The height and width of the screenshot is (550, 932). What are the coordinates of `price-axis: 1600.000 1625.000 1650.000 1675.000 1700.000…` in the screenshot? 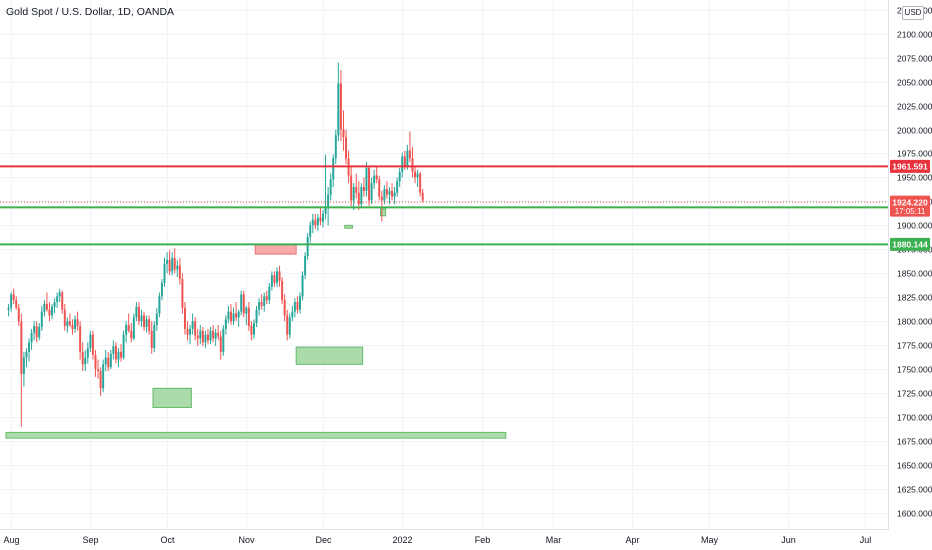 It's located at (914, 262).